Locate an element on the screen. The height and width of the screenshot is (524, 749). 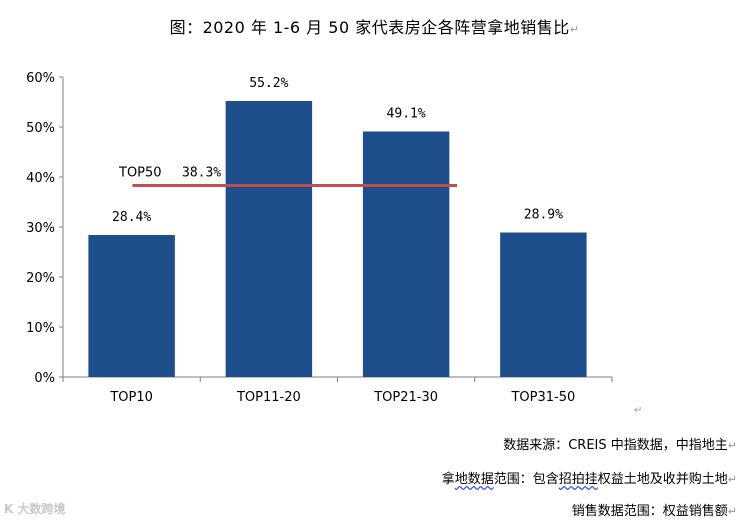
bar-value-label: 28.4% is located at coordinates (131, 217).